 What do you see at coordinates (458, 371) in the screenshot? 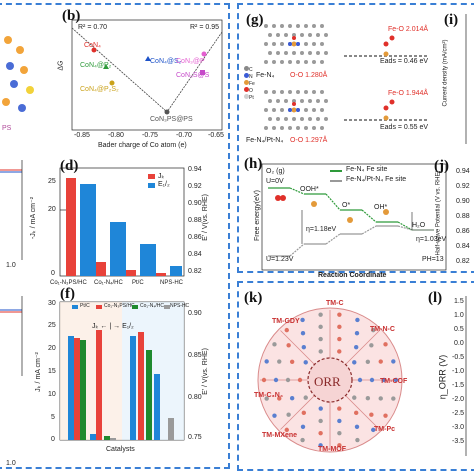
I see `panel-l-ytick-5: -1.0` at bounding box center [458, 371].